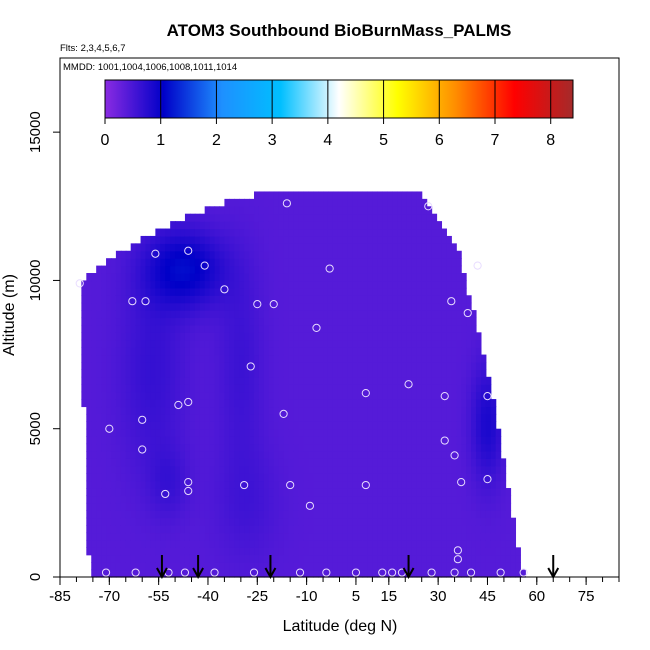 Image resolution: width=650 pixels, height=650 pixels. Describe the element at coordinates (105, 140) in the screenshot. I see `colorbar-tick-label: 0` at that location.